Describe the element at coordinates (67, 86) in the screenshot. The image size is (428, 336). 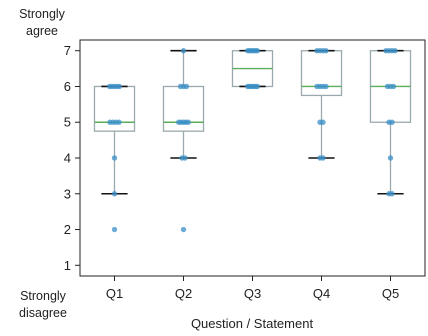
I see `y-tick-label-6: 6` at that location.